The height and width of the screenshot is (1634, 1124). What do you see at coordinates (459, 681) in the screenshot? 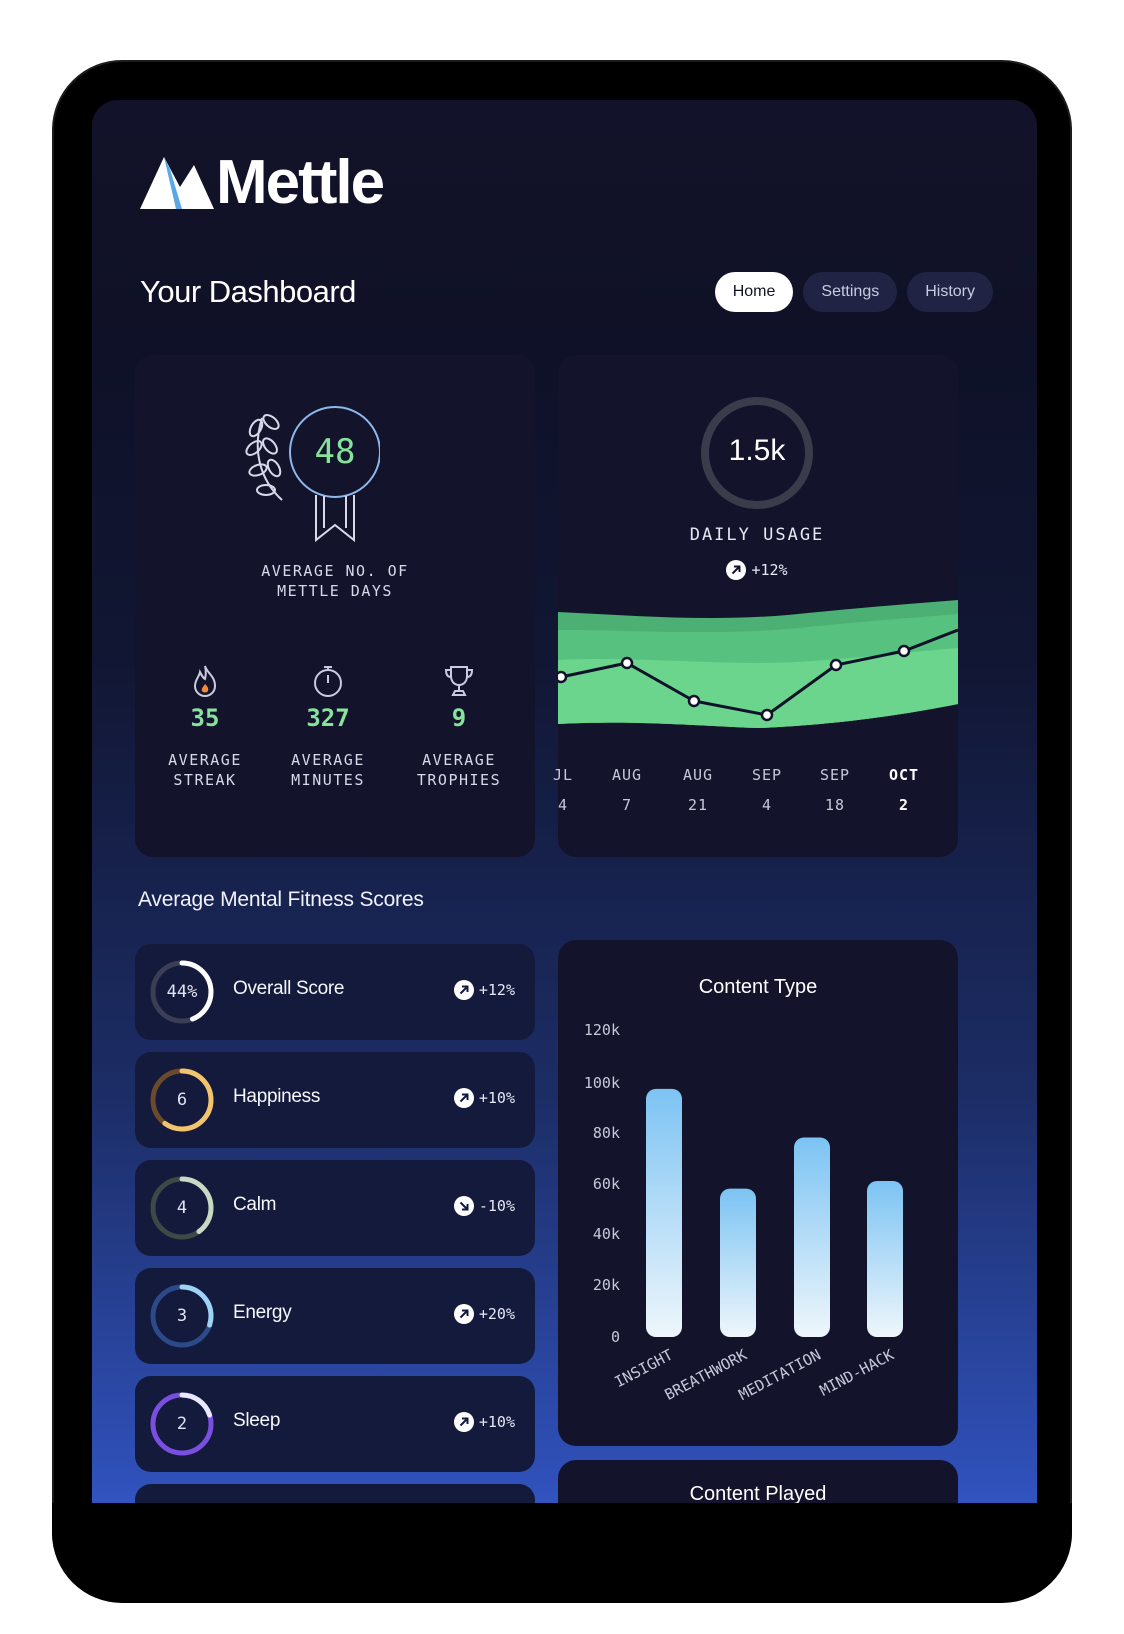
I see `trophy-icon` at bounding box center [459, 681].